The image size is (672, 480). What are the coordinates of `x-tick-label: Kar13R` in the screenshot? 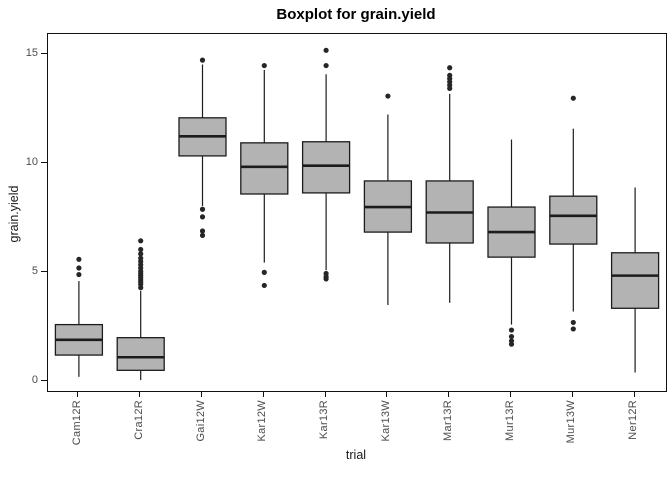 It's located at (324, 420).